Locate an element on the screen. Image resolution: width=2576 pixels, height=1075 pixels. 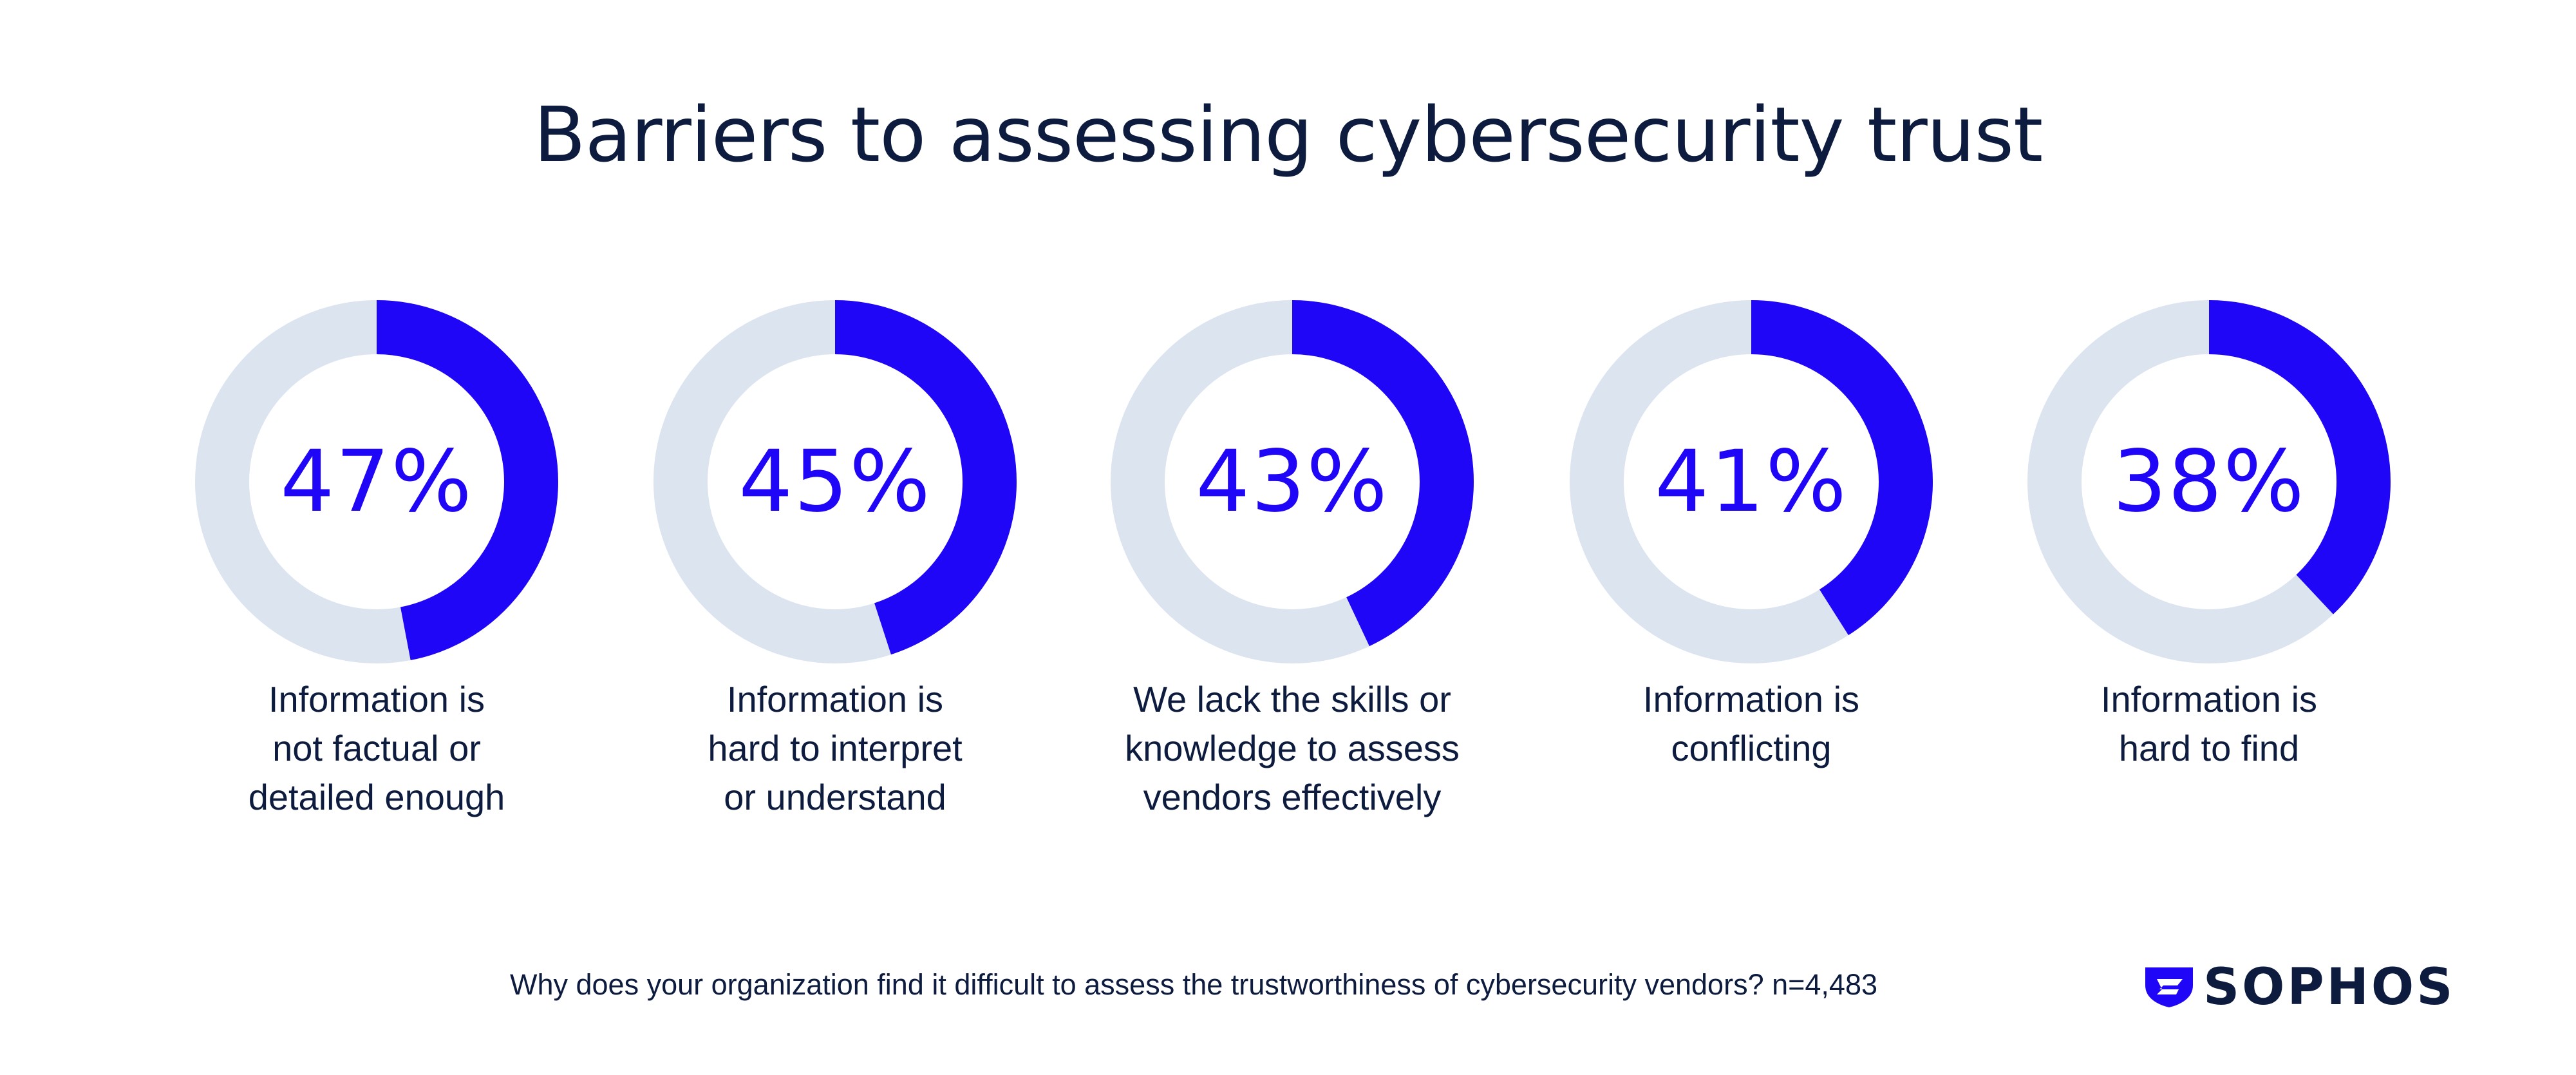
sophos-logo: SOPHOS is located at coordinates (2300, 987).